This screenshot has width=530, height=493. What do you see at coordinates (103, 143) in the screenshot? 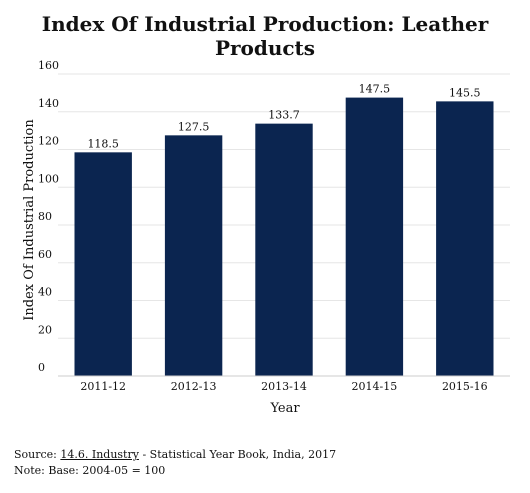
I see `value-label: 118.5` at bounding box center [103, 143].